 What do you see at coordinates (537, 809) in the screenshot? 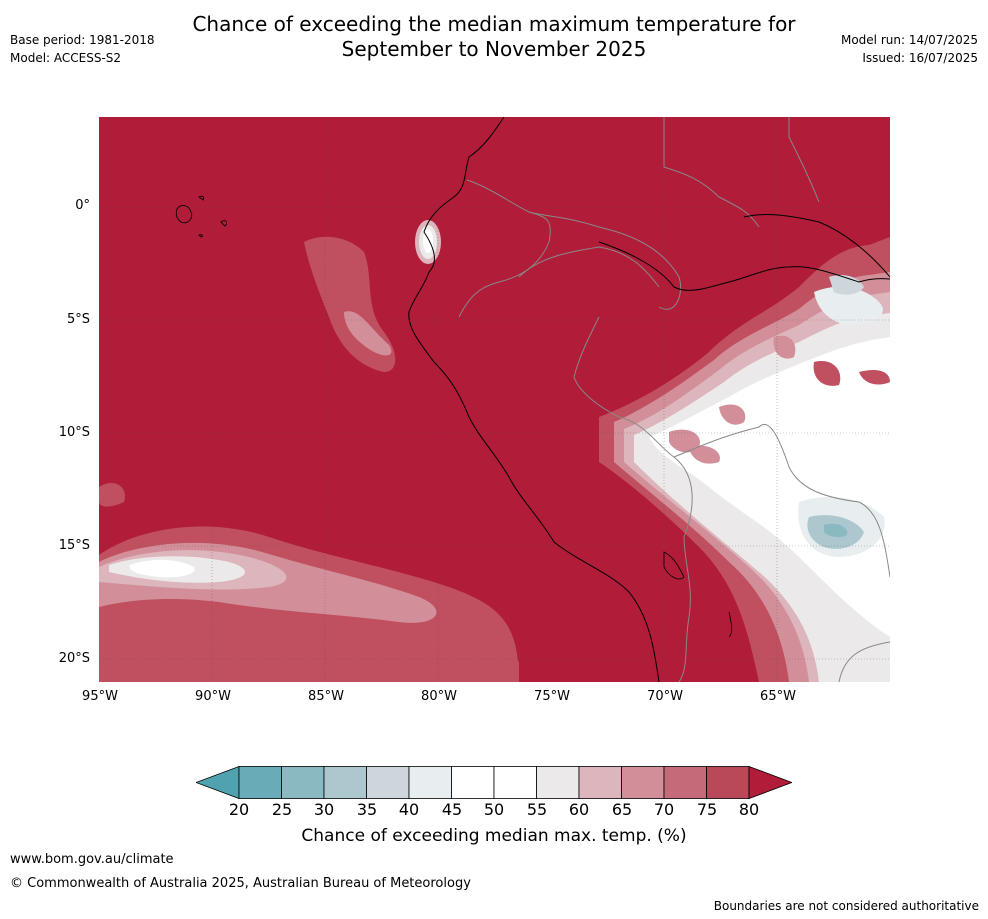
I see `colorbar-tick-55: 55` at bounding box center [537, 809].